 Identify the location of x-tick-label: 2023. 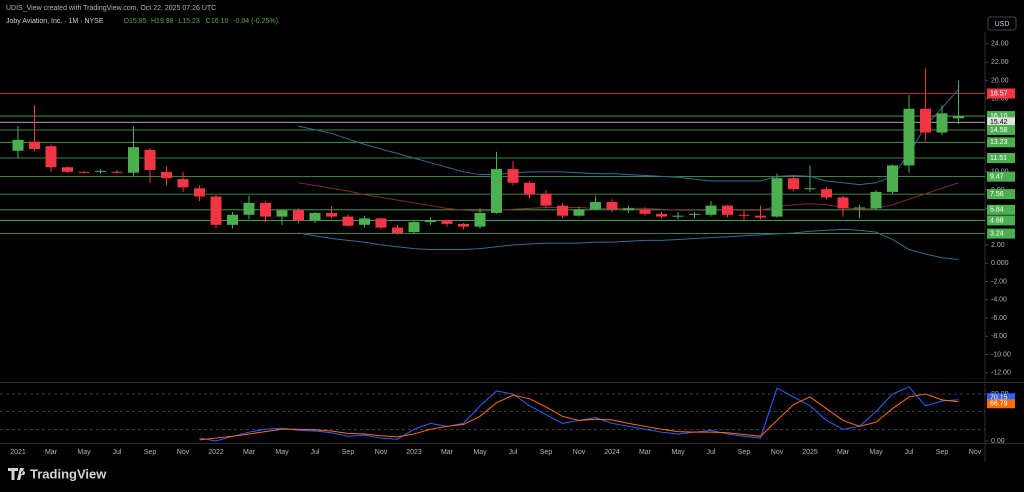
(414, 452).